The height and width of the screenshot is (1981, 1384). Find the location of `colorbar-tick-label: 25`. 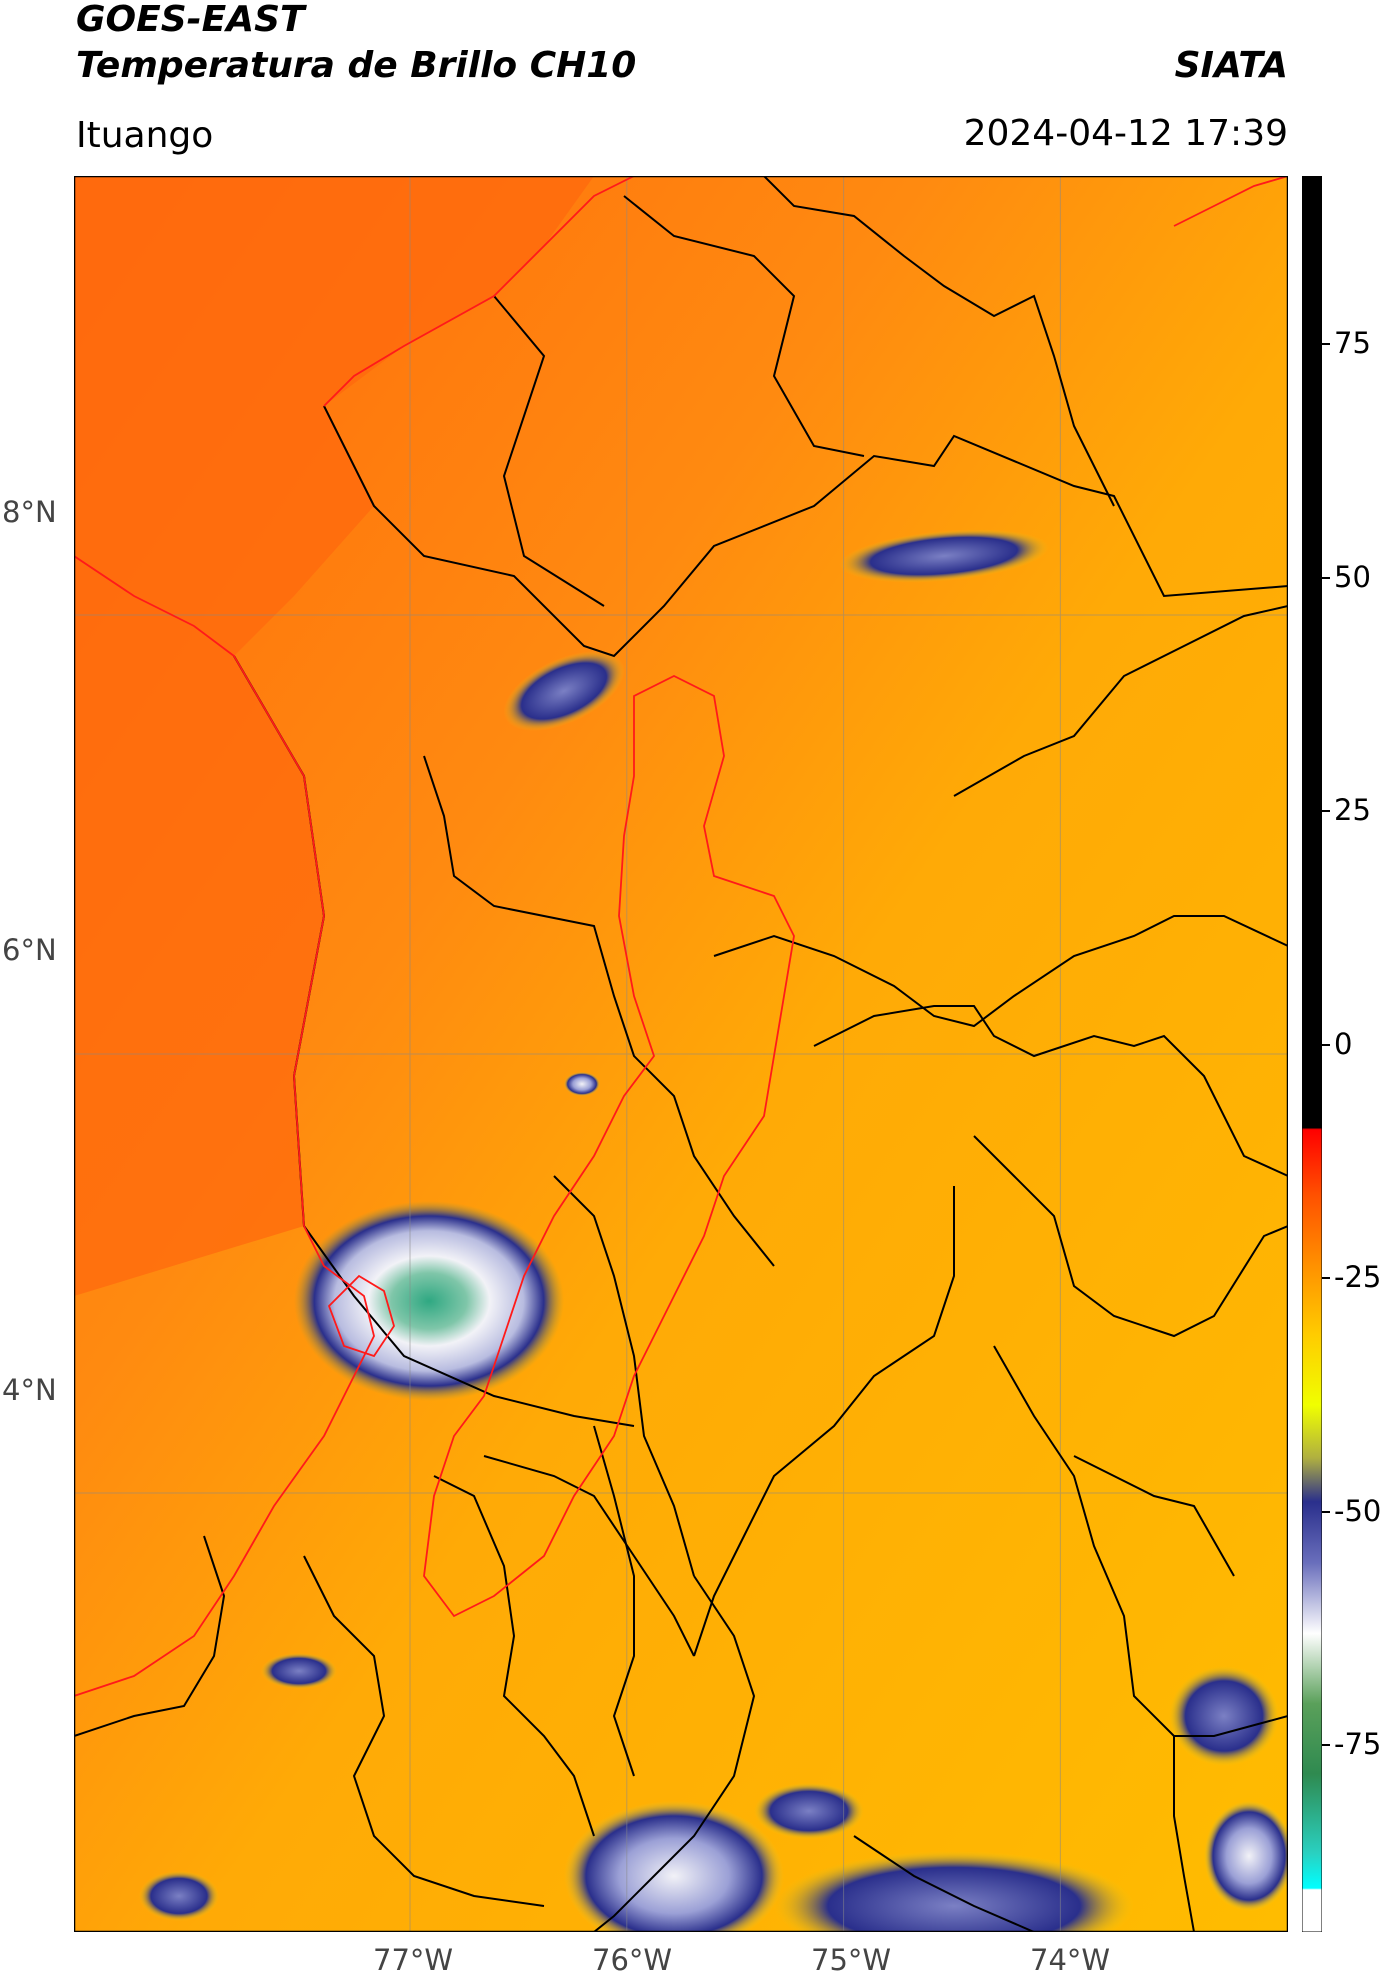

colorbar-tick-label: 25 is located at coordinates (1352, 810).